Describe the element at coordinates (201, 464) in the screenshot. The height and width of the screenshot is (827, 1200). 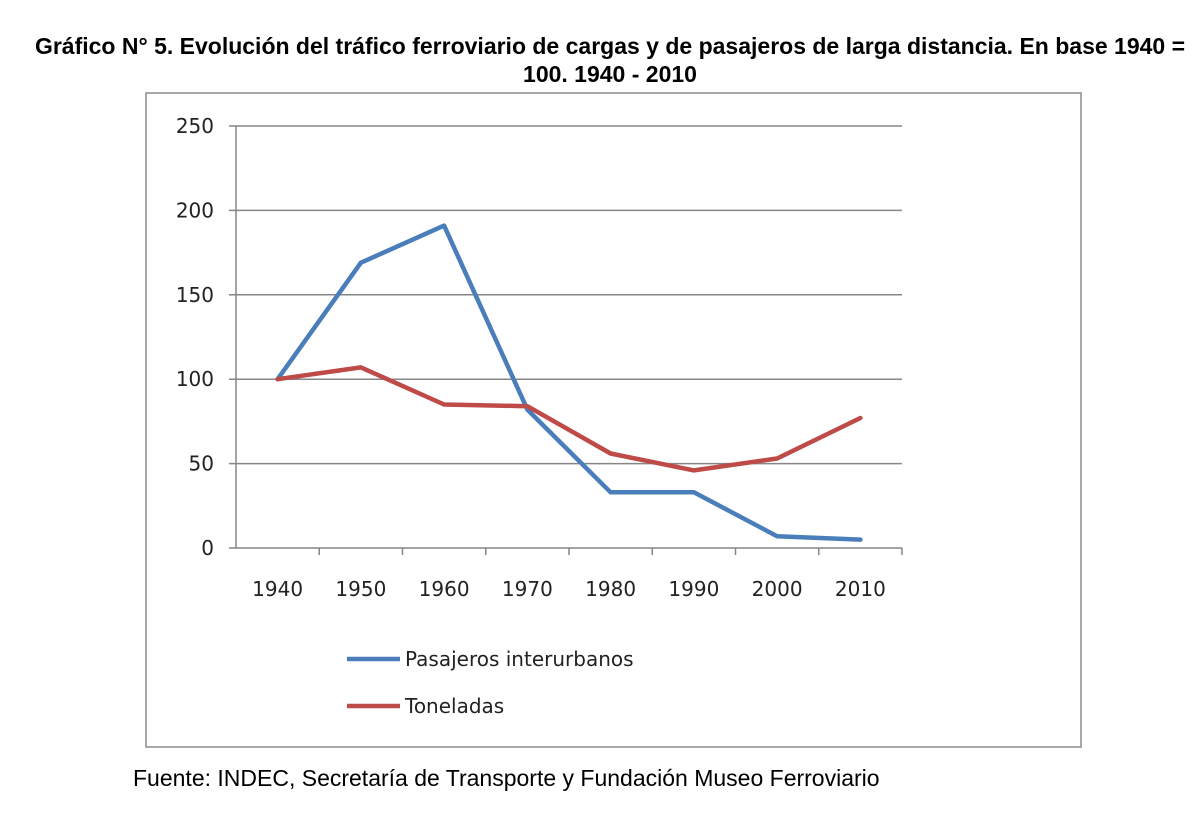
I see `y-tick-label: 50` at that location.